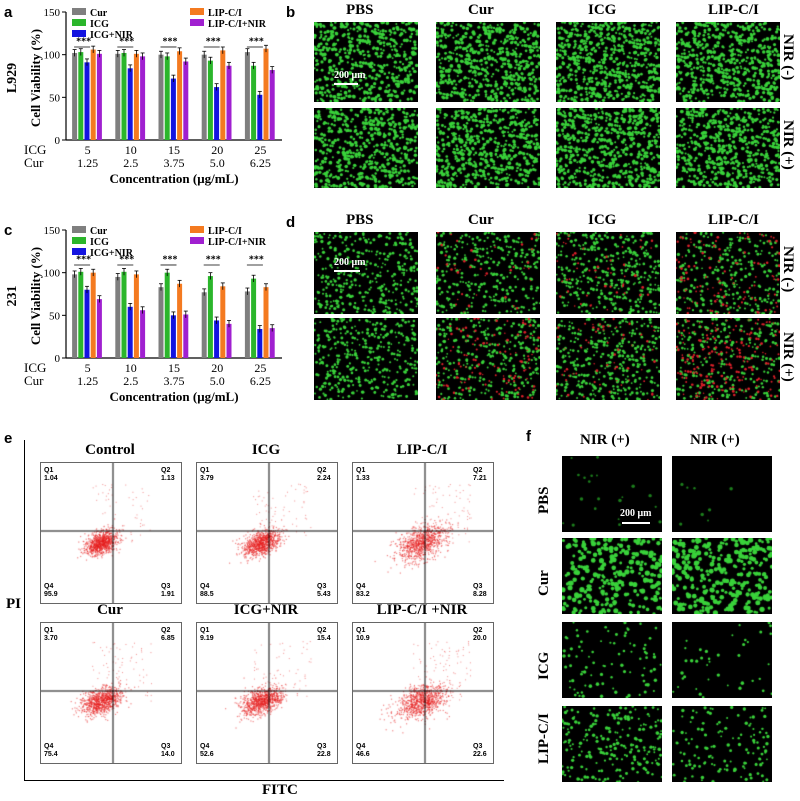 This screenshot has height=801, width=800. I want to click on quadrant-q4: Q4 52.6, so click(207, 751).